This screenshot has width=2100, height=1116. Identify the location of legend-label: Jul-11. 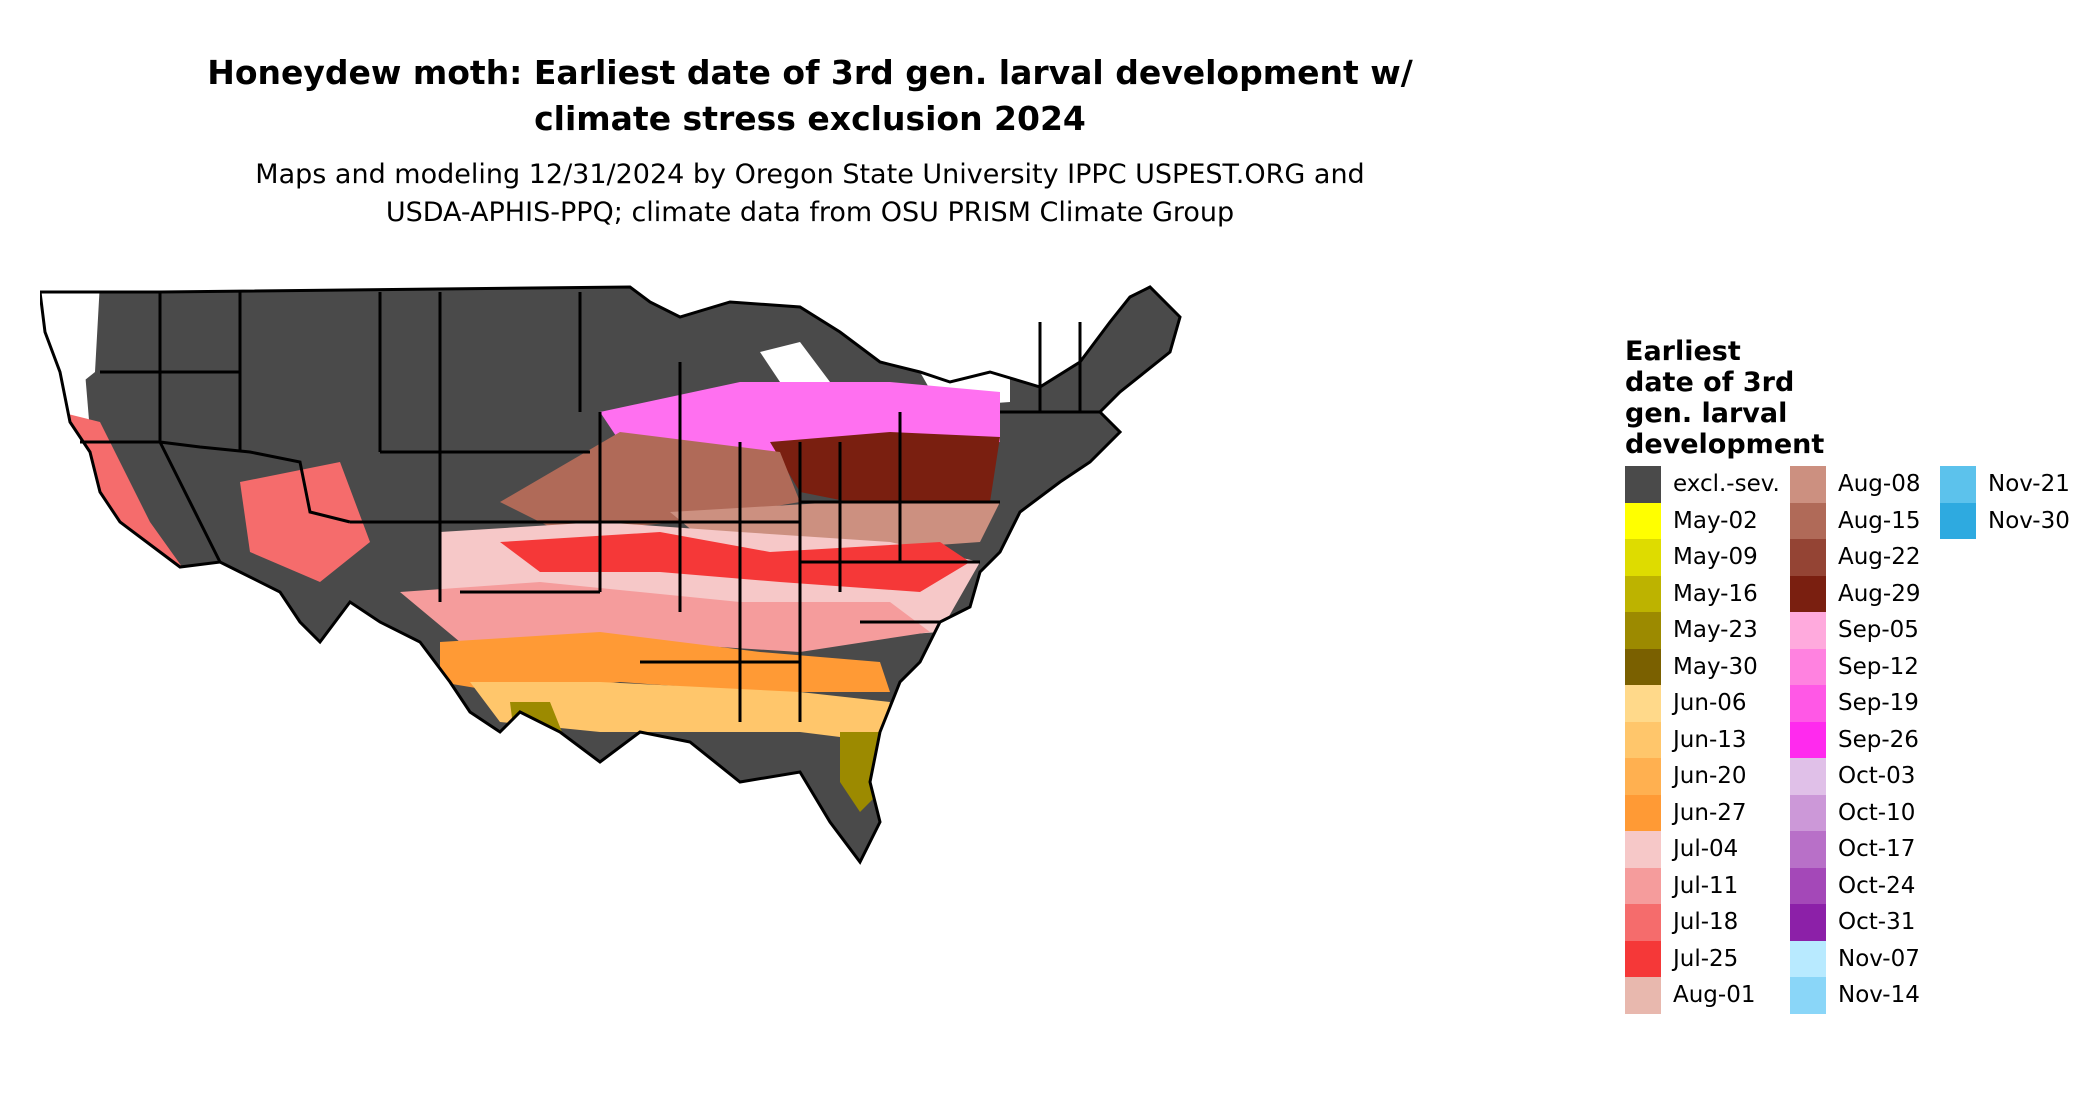
(1706, 885).